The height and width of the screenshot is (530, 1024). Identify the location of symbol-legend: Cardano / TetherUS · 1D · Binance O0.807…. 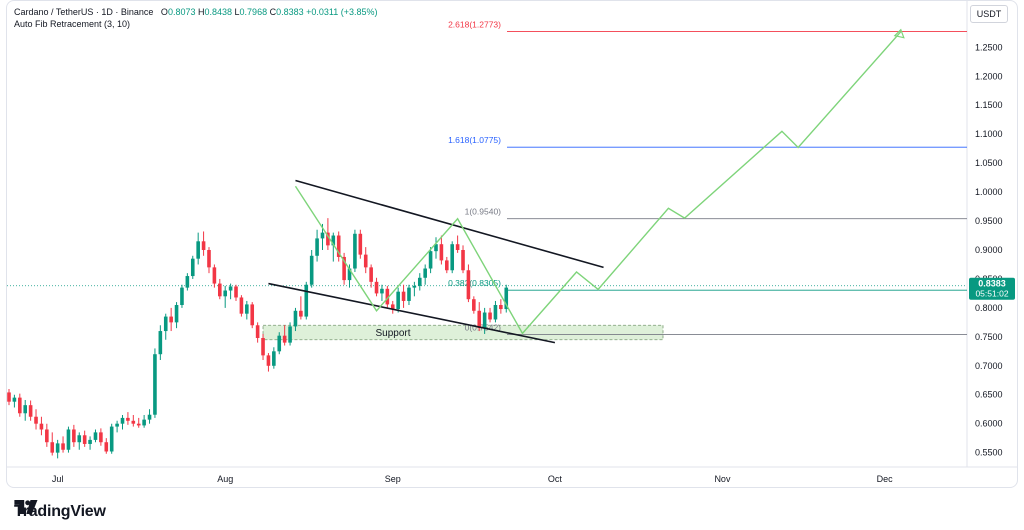
(196, 12).